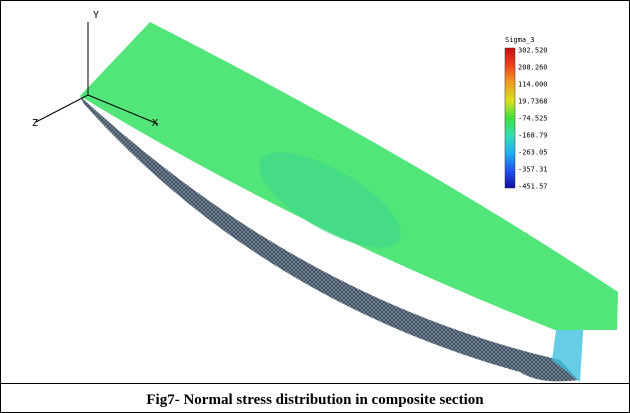 This screenshot has height=413, width=630. What do you see at coordinates (533, 68) in the screenshot?
I see `legend-label: 208.260` at bounding box center [533, 68].